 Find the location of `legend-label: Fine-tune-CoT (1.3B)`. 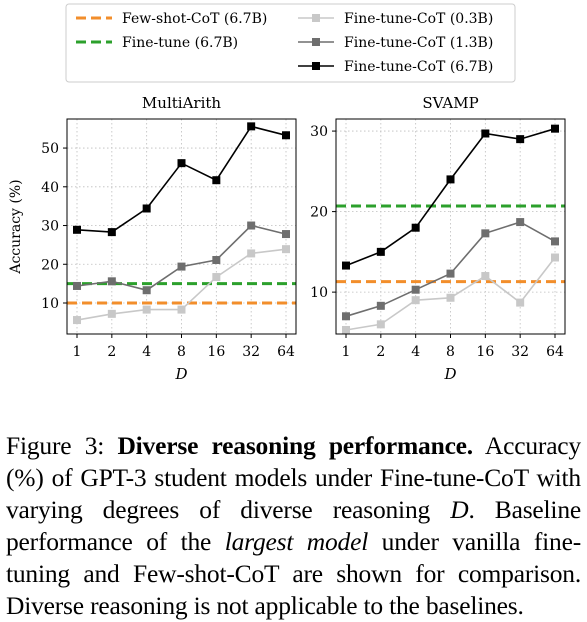

legend-label: Fine-tune-CoT (1.3B) is located at coordinates (418, 43).